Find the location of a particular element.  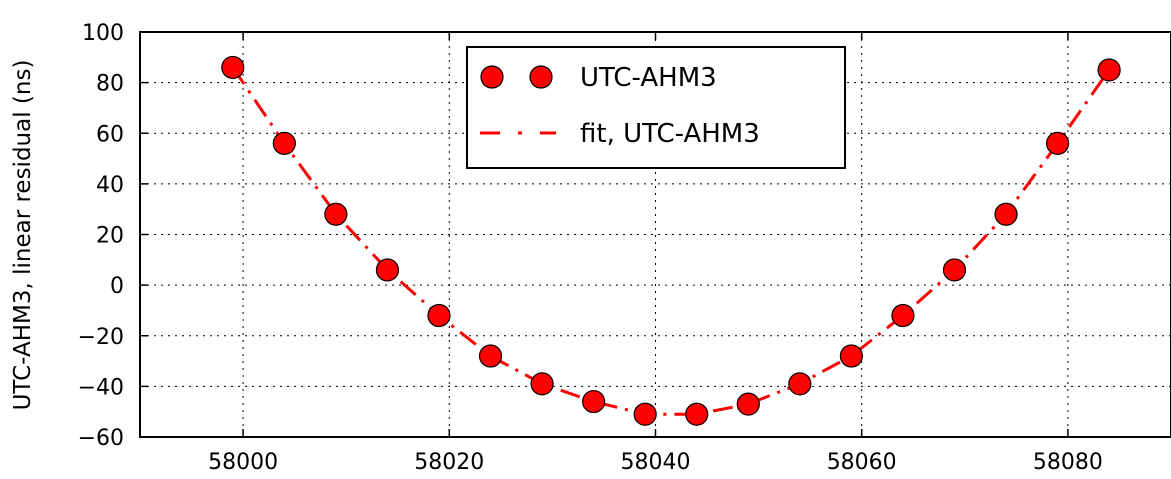

x-tick-label: 58080 is located at coordinates (1068, 462).